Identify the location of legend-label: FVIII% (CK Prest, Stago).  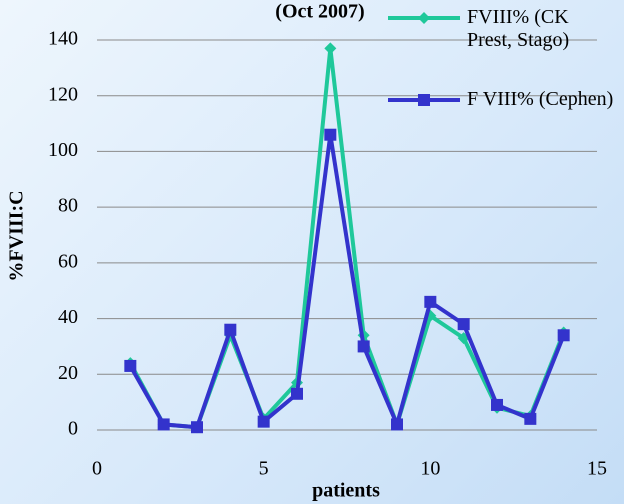
(518, 28).